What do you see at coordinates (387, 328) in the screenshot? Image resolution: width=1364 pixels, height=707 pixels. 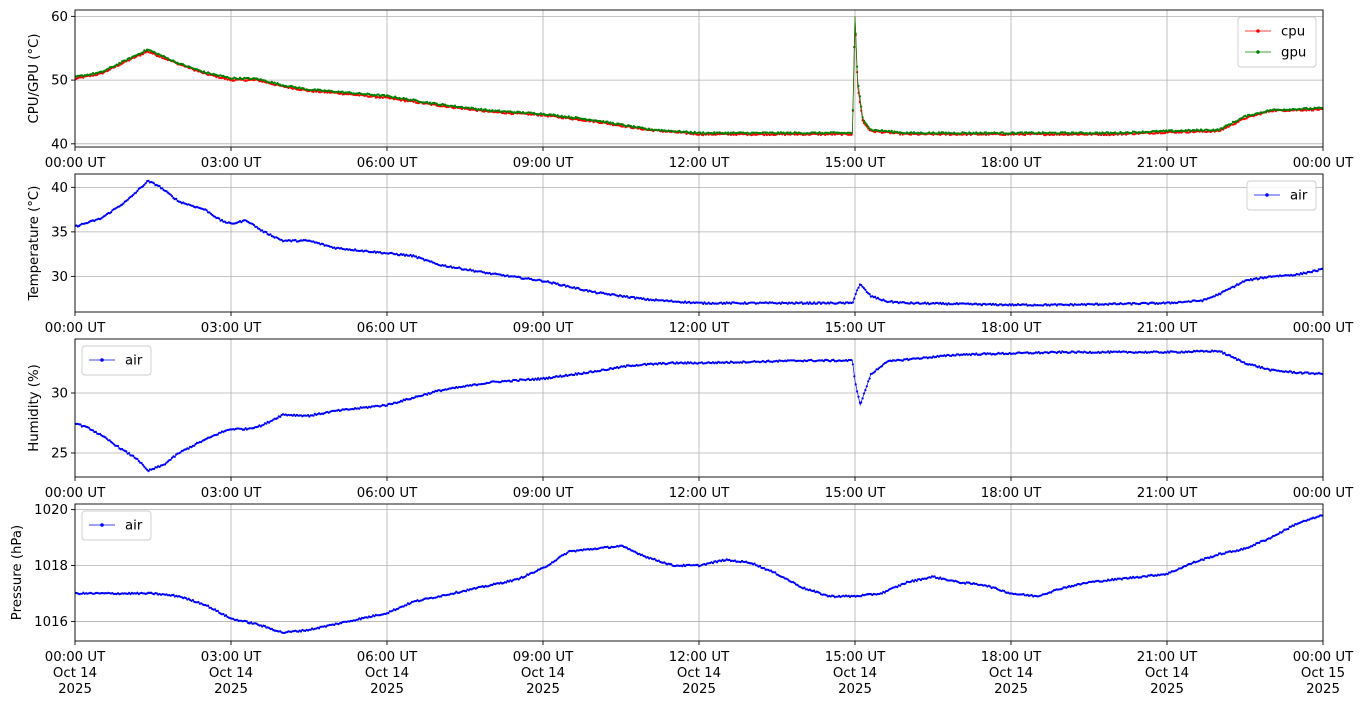 I see `x-tick-label: 06:00 UT` at bounding box center [387, 328].